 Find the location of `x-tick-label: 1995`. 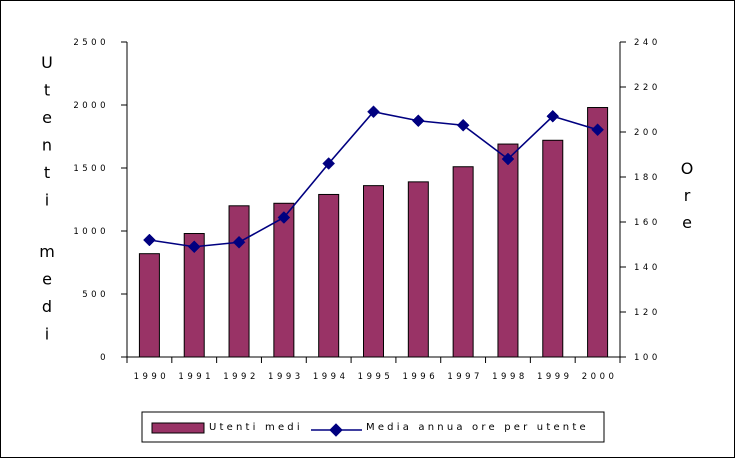

x-tick-label: 1995 is located at coordinates (376, 377).